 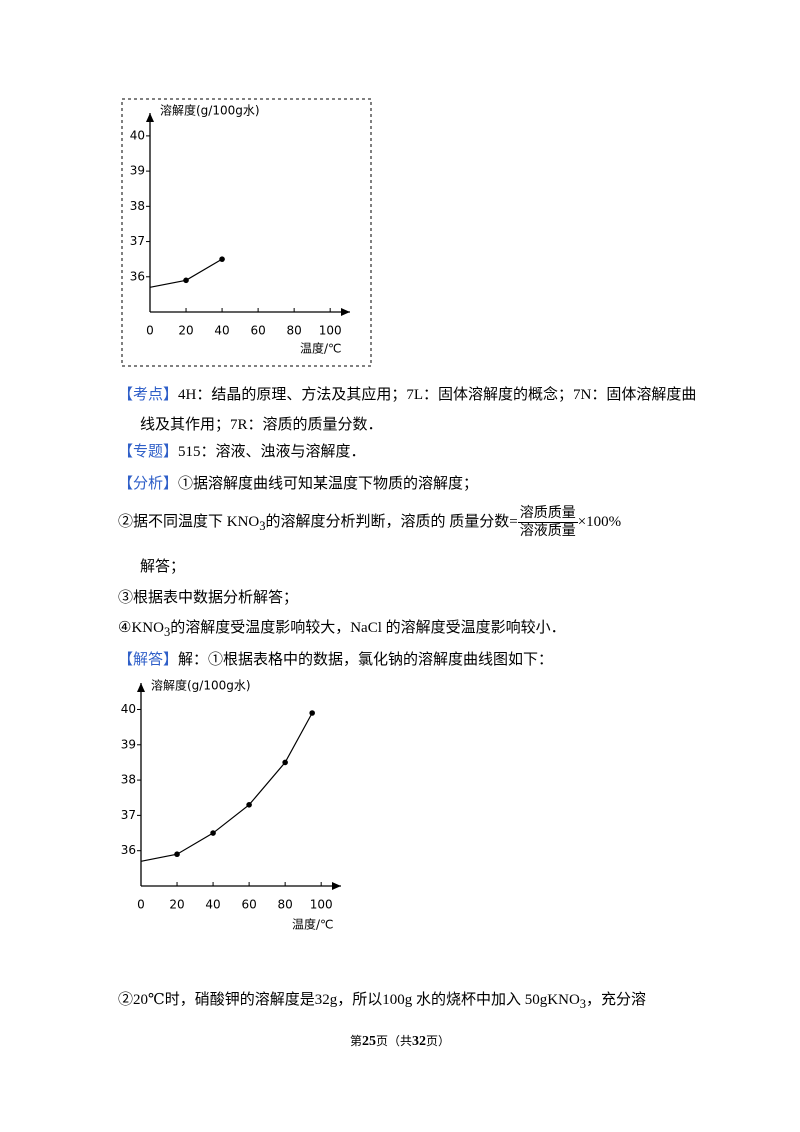 What do you see at coordinates (366, 660) in the screenshot?
I see `text: 解：①根据表格中的数据，氯化钠的溶解度曲线图如下：` at bounding box center [366, 660].